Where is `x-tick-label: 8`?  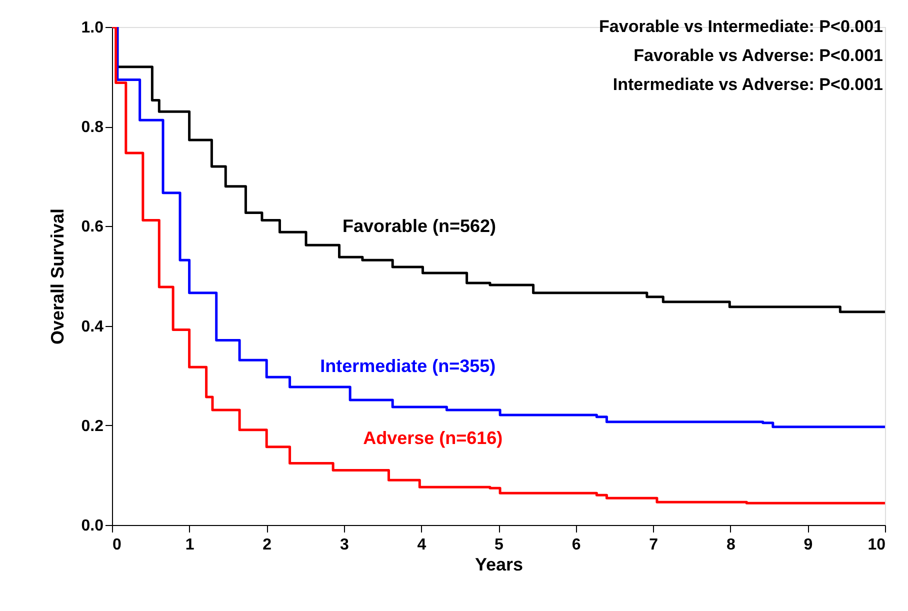 x-tick-label: 8 is located at coordinates (731, 545).